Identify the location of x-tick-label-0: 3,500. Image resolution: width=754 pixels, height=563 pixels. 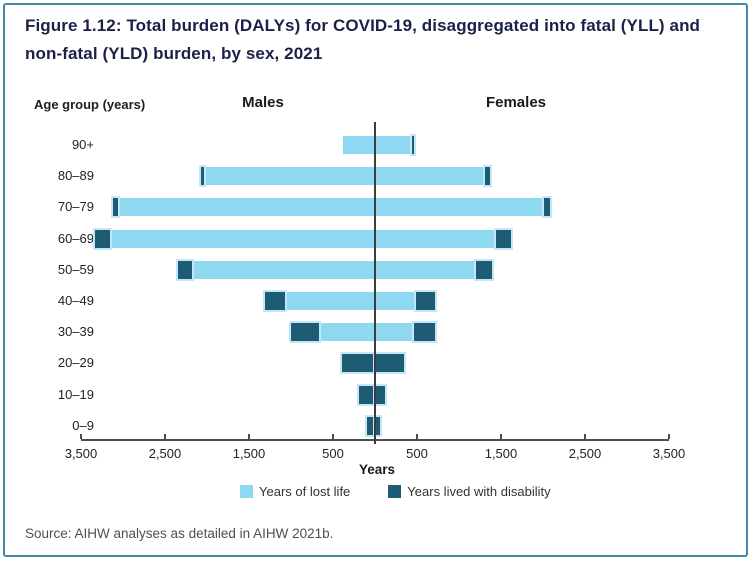
(81, 453).